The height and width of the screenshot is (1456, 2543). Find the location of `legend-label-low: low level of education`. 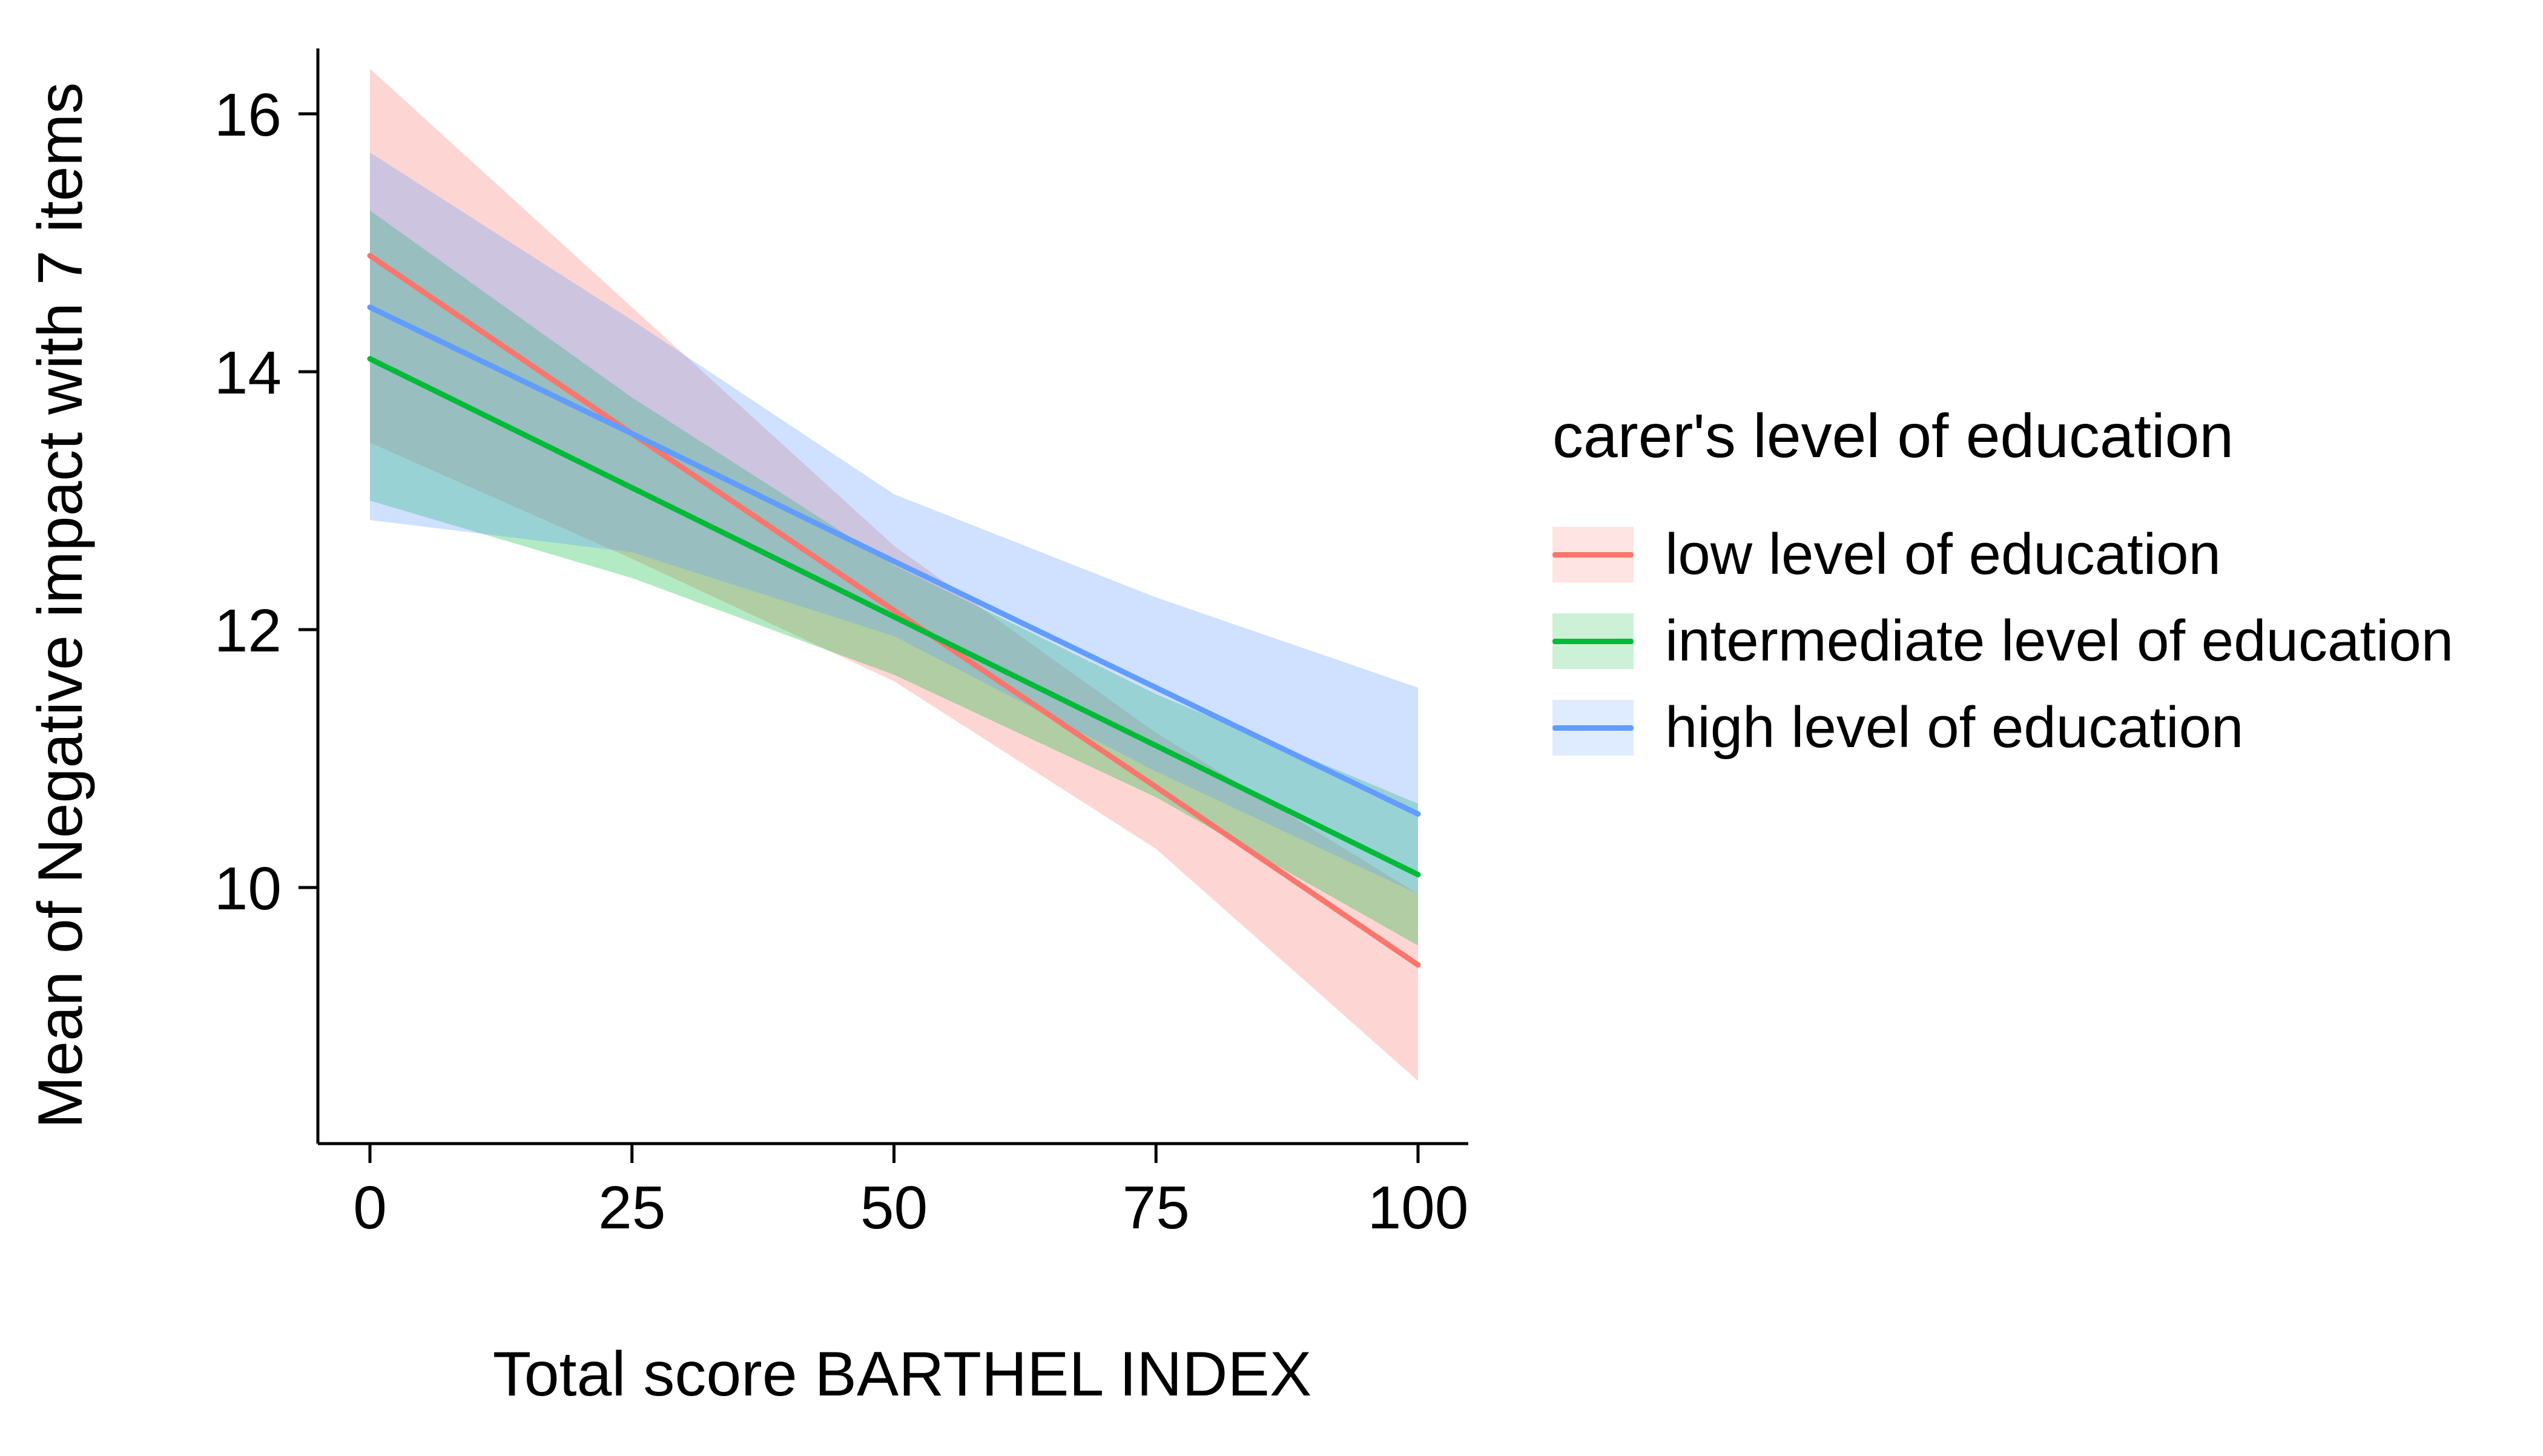

legend-label-low: low level of education is located at coordinates (1943, 554).